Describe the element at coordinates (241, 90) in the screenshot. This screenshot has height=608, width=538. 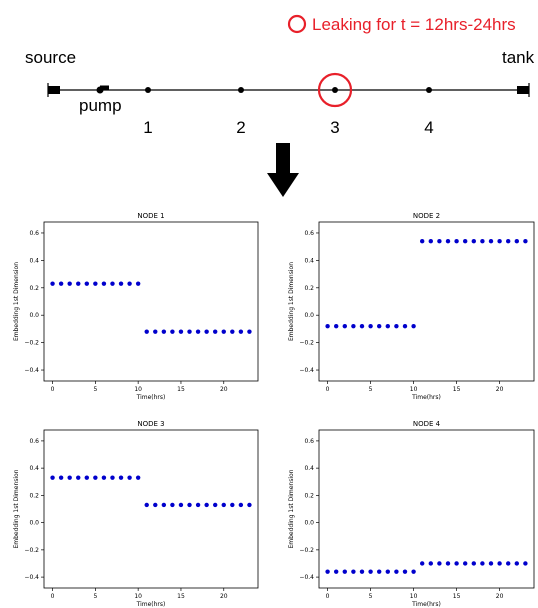
I see `node-2-dot` at that location.